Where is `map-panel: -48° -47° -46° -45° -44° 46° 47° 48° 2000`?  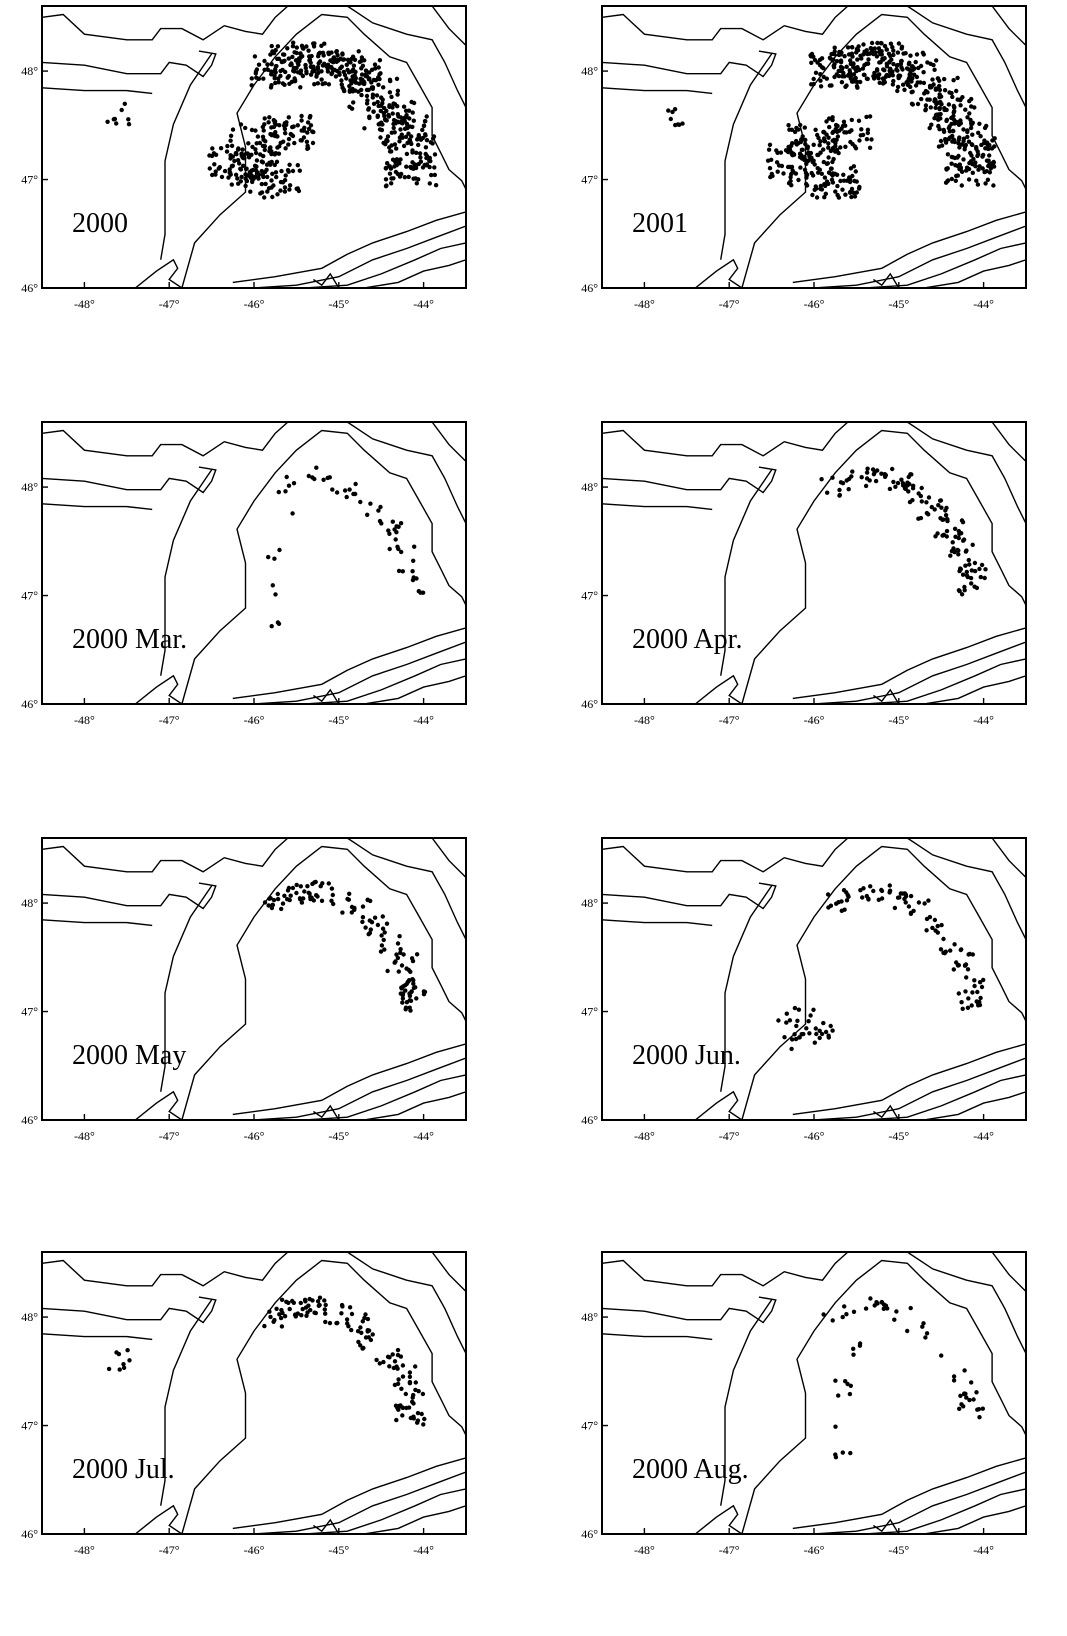
map-panel: -48° -47° -46° -45° -44° 46° 47° 48° 2000 is located at coordinates (244, 158).